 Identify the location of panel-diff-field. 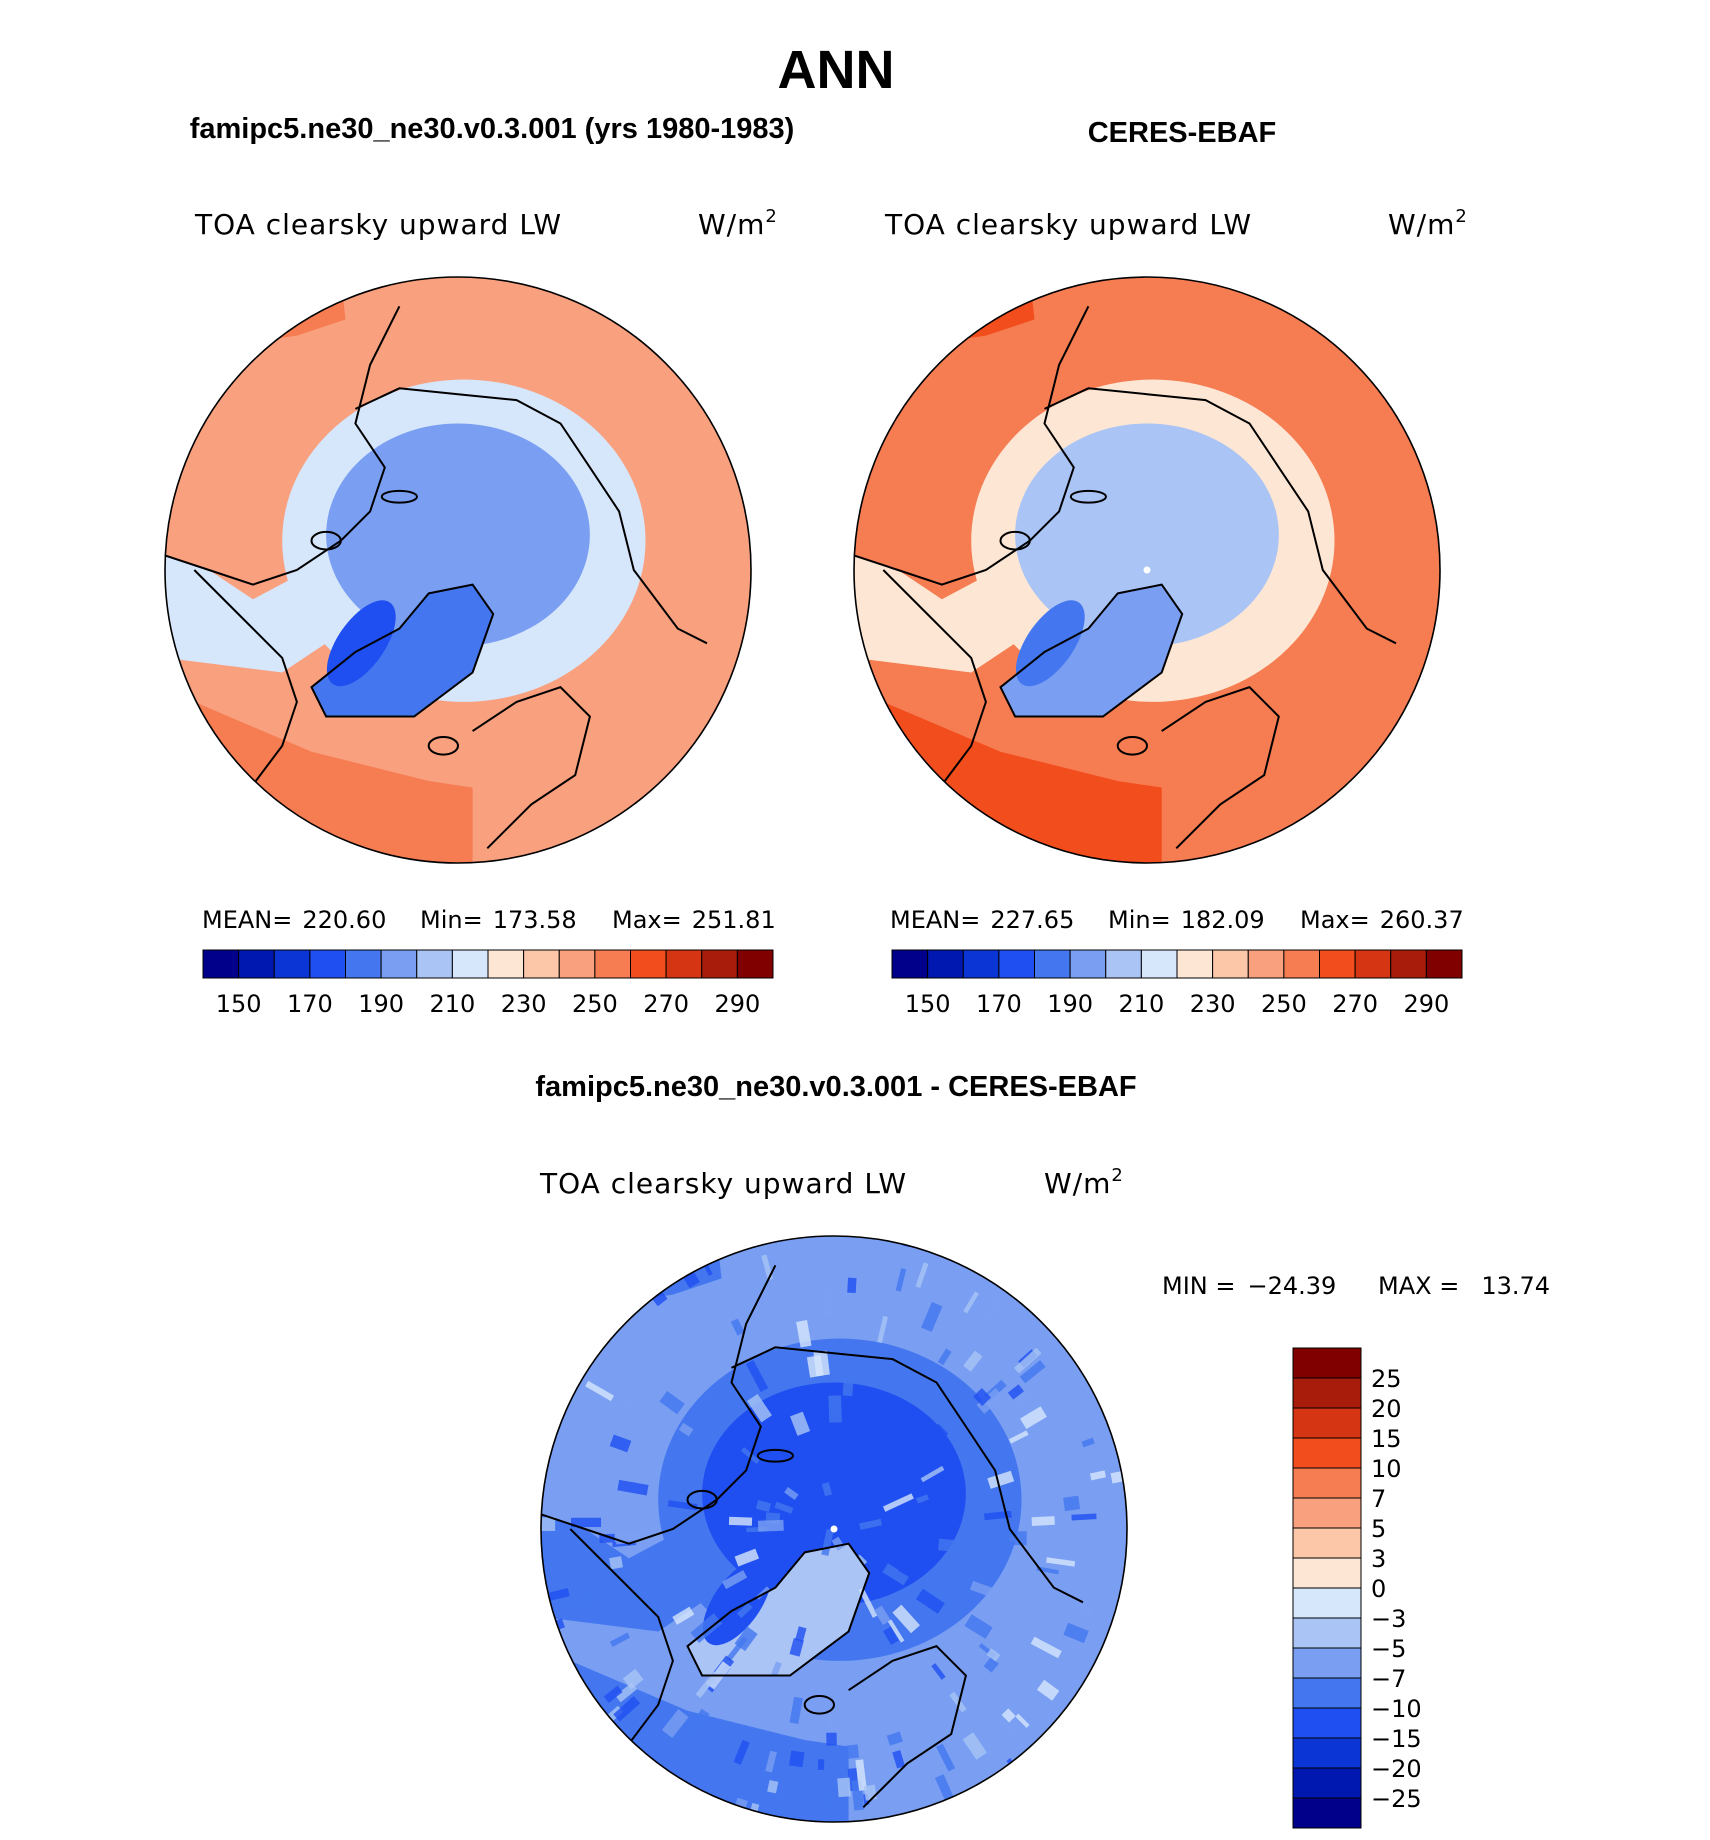
(834, 1529).